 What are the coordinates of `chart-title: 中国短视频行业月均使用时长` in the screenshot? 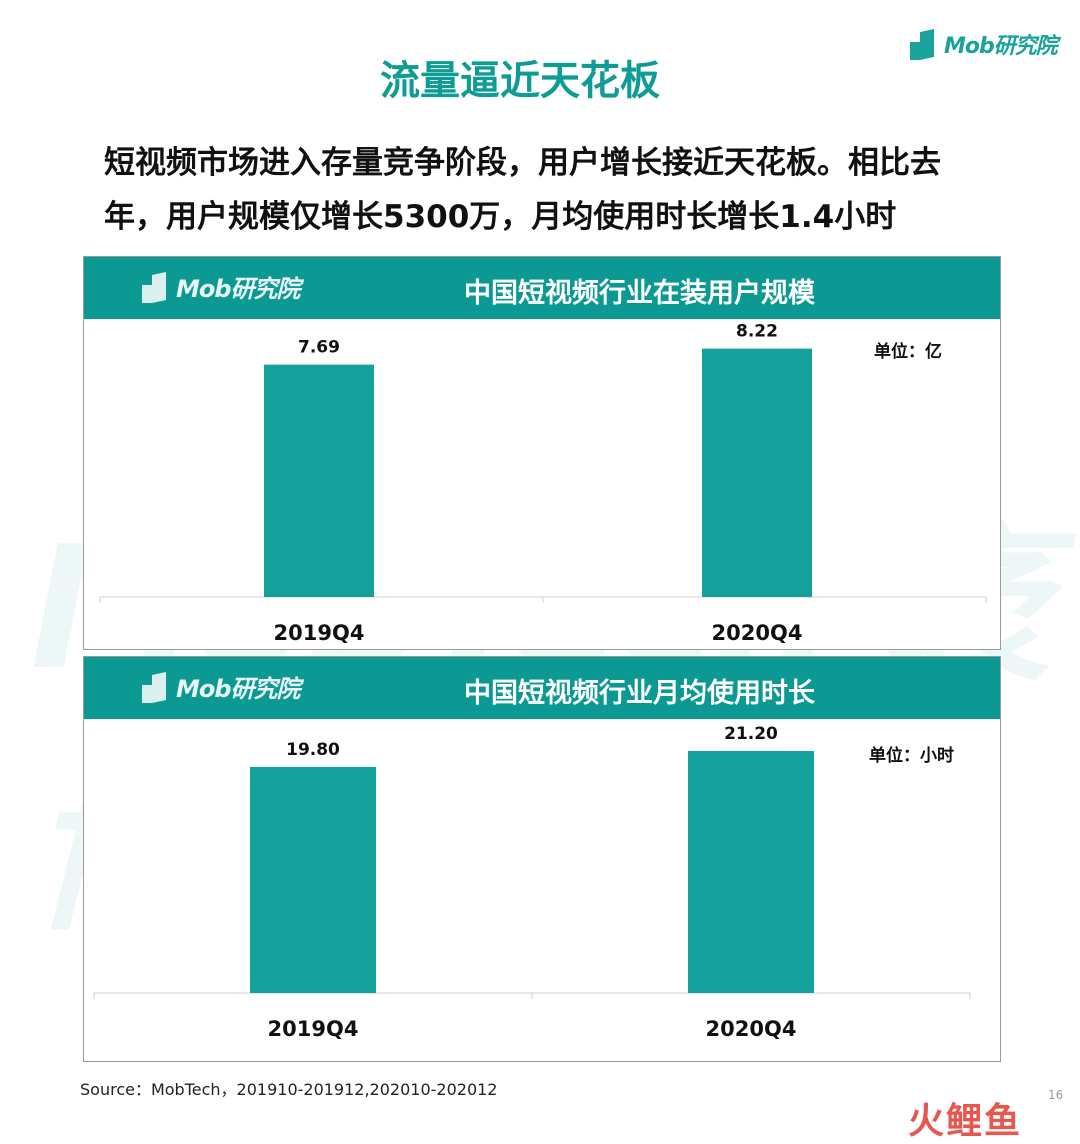 It's located at (639, 693).